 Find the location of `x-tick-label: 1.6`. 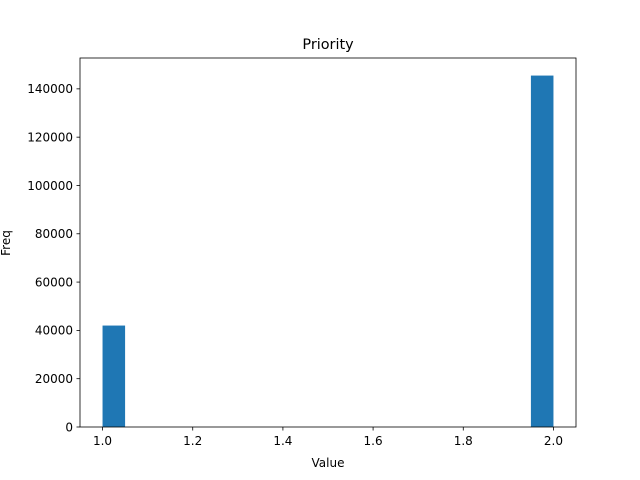

x-tick-label: 1.6 is located at coordinates (373, 441).